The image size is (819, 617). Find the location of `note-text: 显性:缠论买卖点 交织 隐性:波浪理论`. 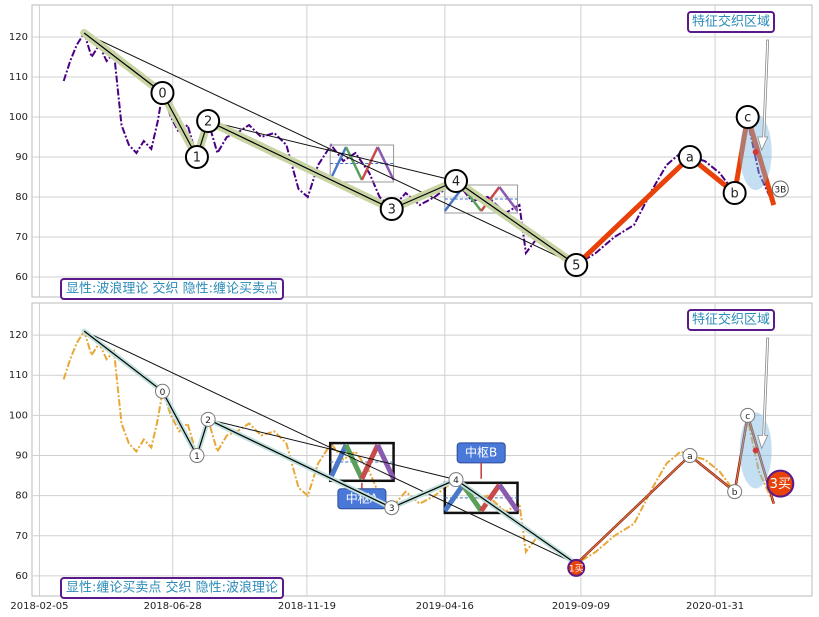

note-text: 显性:缠论买卖点 交织 隐性:波浪理论 is located at coordinates (172, 588).